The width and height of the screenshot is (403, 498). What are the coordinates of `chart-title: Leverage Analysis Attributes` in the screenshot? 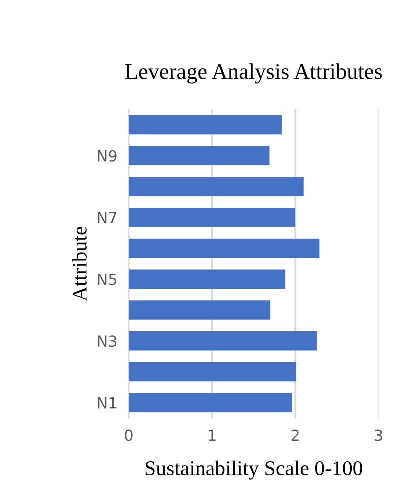 It's located at (254, 74).